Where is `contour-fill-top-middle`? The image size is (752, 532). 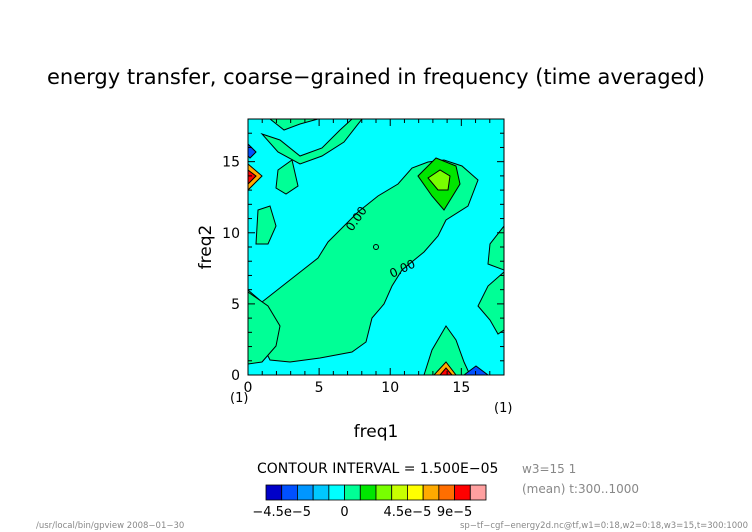 contour-fill-top-middle is located at coordinates (311, 142).